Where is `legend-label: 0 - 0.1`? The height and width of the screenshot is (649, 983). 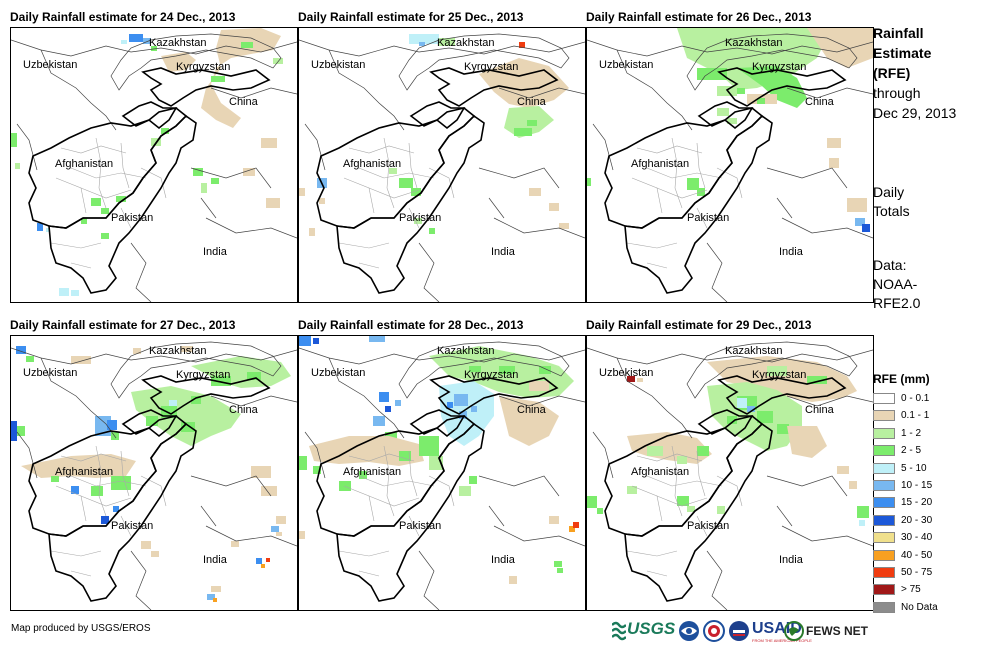
legend-label: 0 - 0.1 is located at coordinates (915, 398).